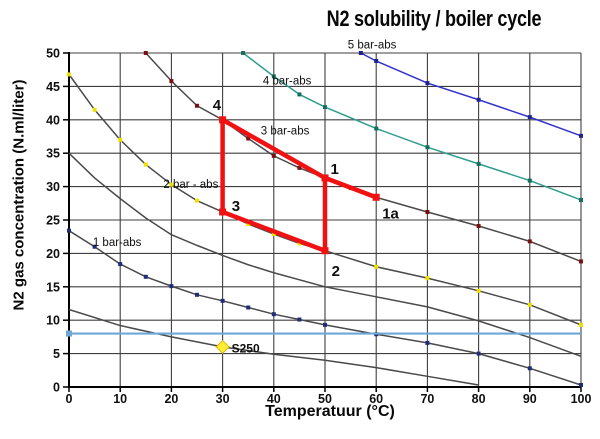  I want to click on x-tick-label-90: 90, so click(530, 399).